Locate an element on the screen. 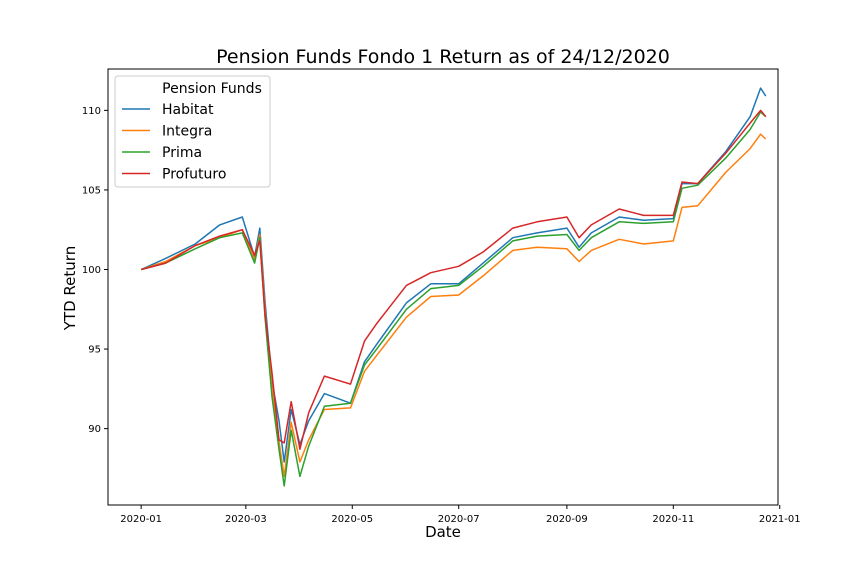 The width and height of the screenshot is (864, 580). x-tick-label: 2020-09 is located at coordinates (567, 519).